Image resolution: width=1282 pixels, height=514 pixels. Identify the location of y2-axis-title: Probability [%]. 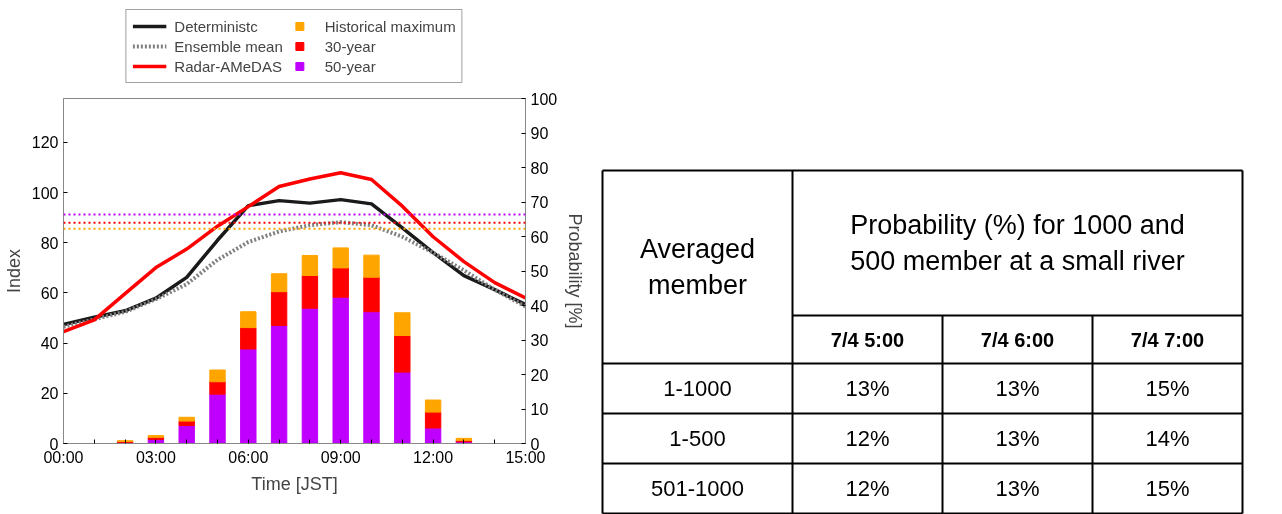
(575, 271).